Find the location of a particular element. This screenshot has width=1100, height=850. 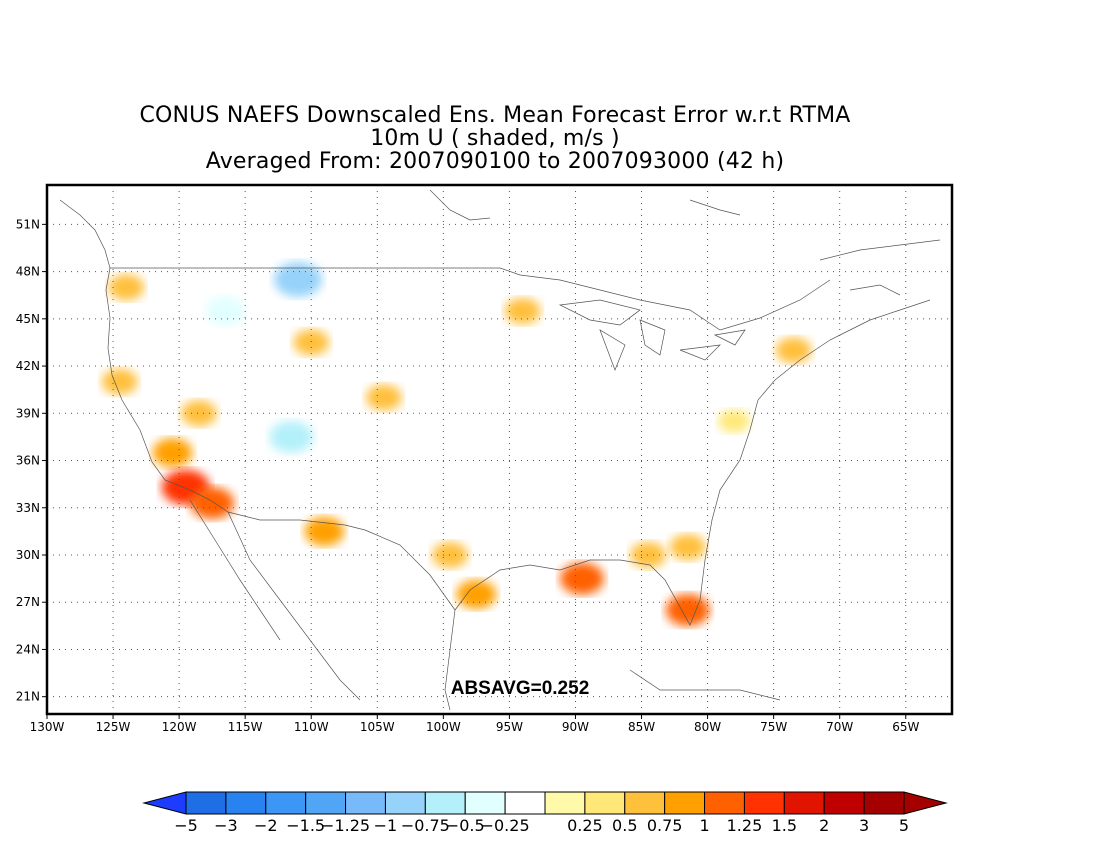

colorbar-label: −2 is located at coordinates (266, 825).